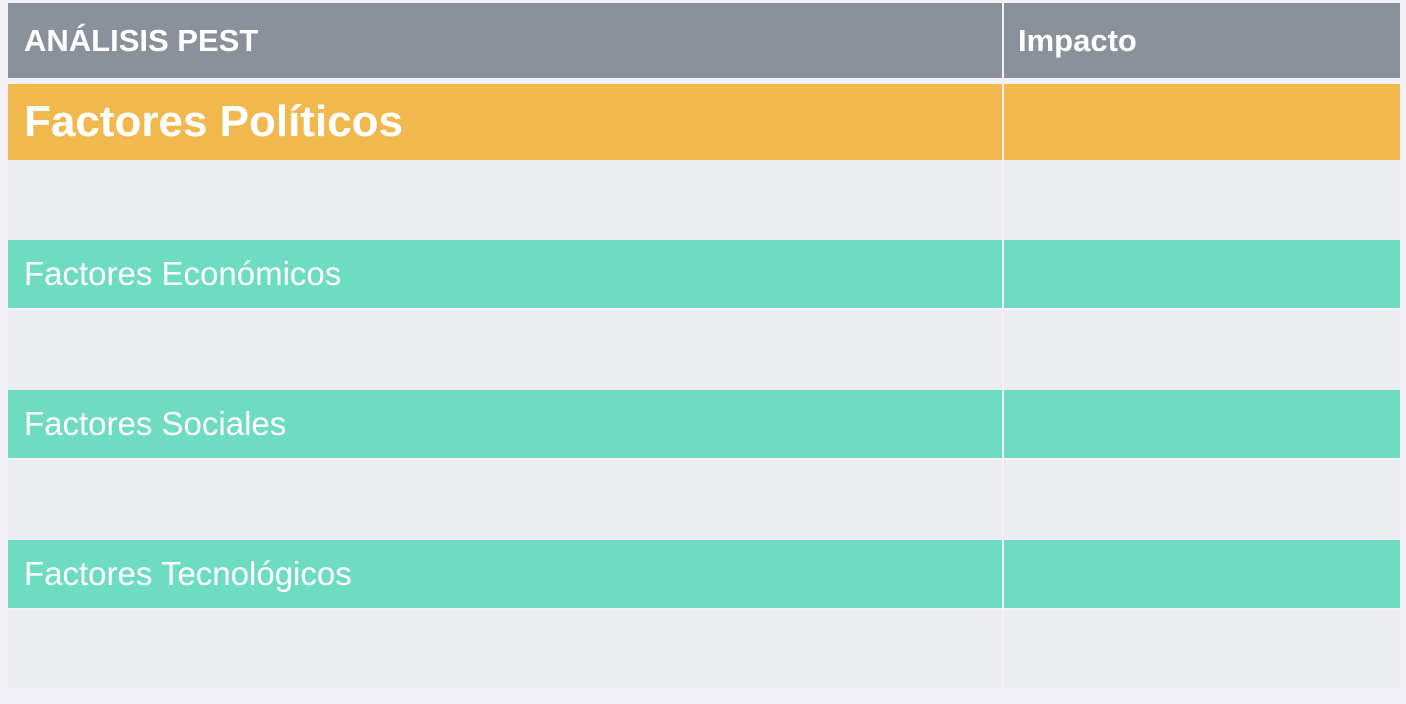 The image size is (1406, 704). What do you see at coordinates (1202, 424) in the screenshot?
I see `section-impact-cell-sociales` at bounding box center [1202, 424].